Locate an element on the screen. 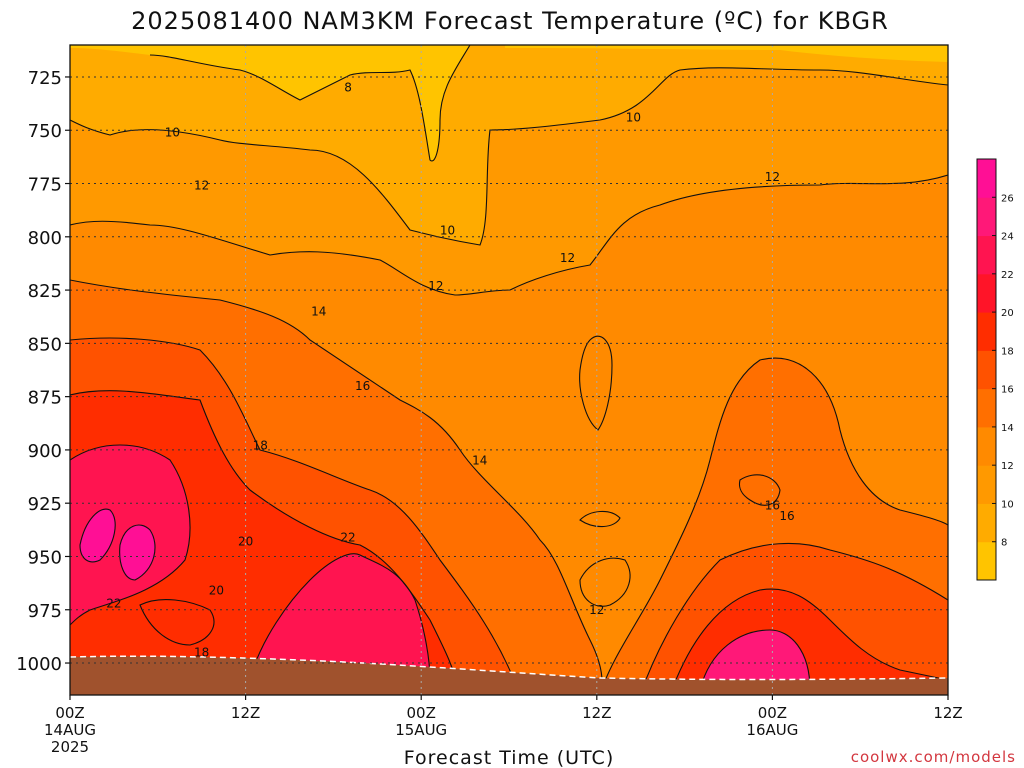 The height and width of the screenshot is (768, 1024). colorbar-tick-label: 14 is located at coordinates (1007, 428).